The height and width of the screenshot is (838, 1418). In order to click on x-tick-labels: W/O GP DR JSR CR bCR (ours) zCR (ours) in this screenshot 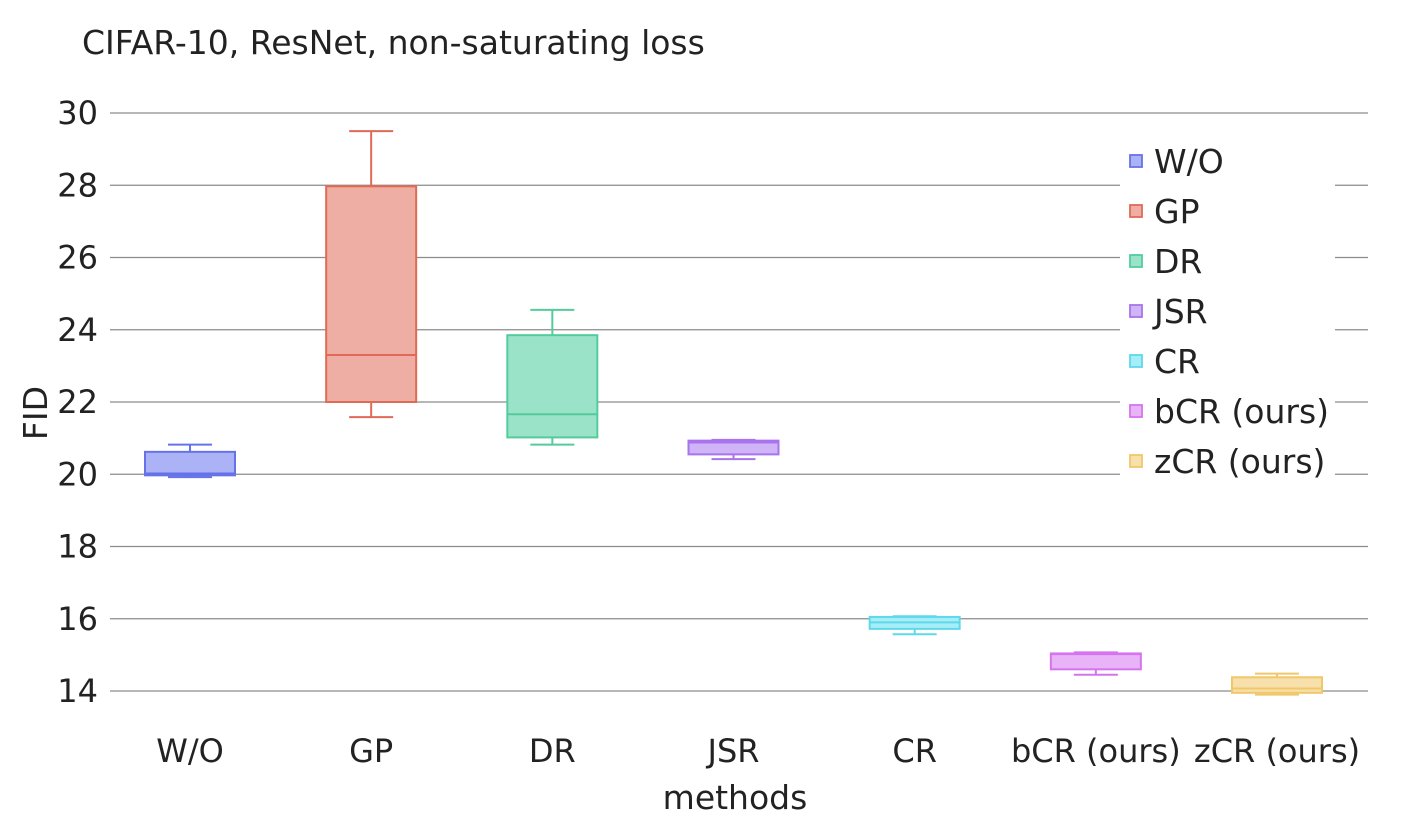, I will do `click(758, 751)`.